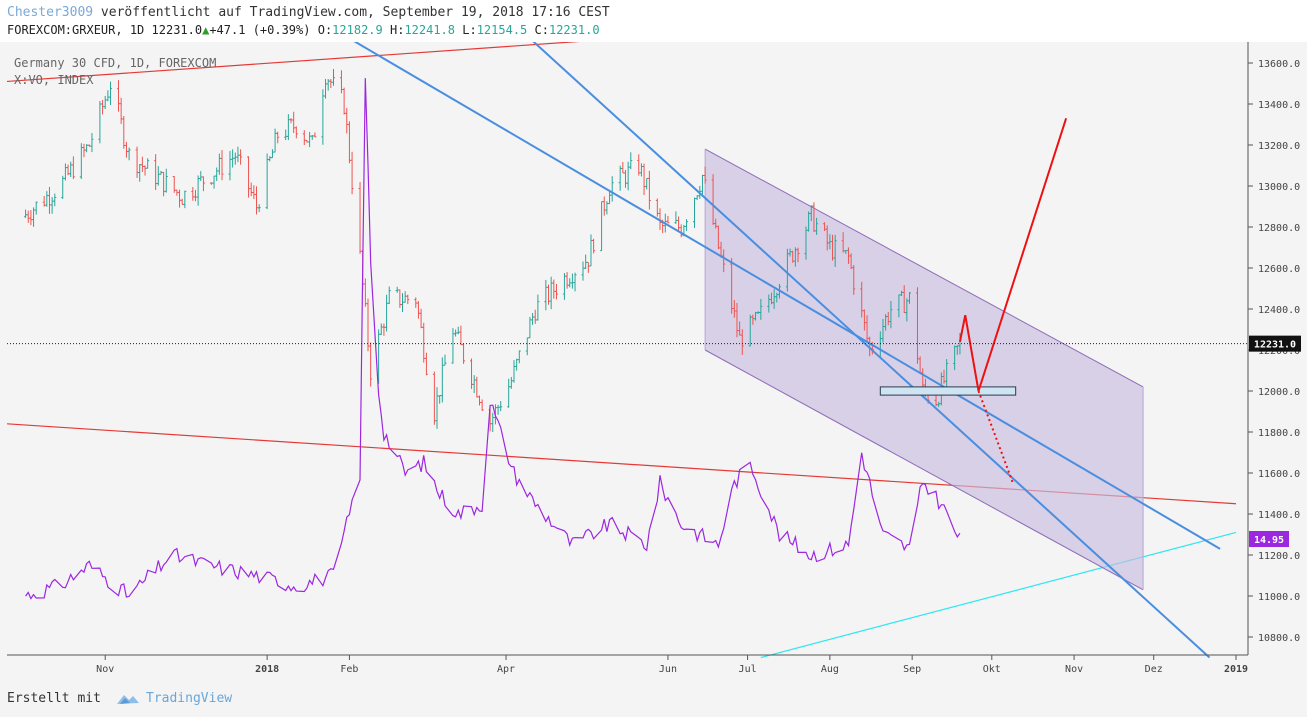 This screenshot has height=717, width=1307. Describe the element at coordinates (1013, 255) in the screenshot. I see `projection-path` at that location.